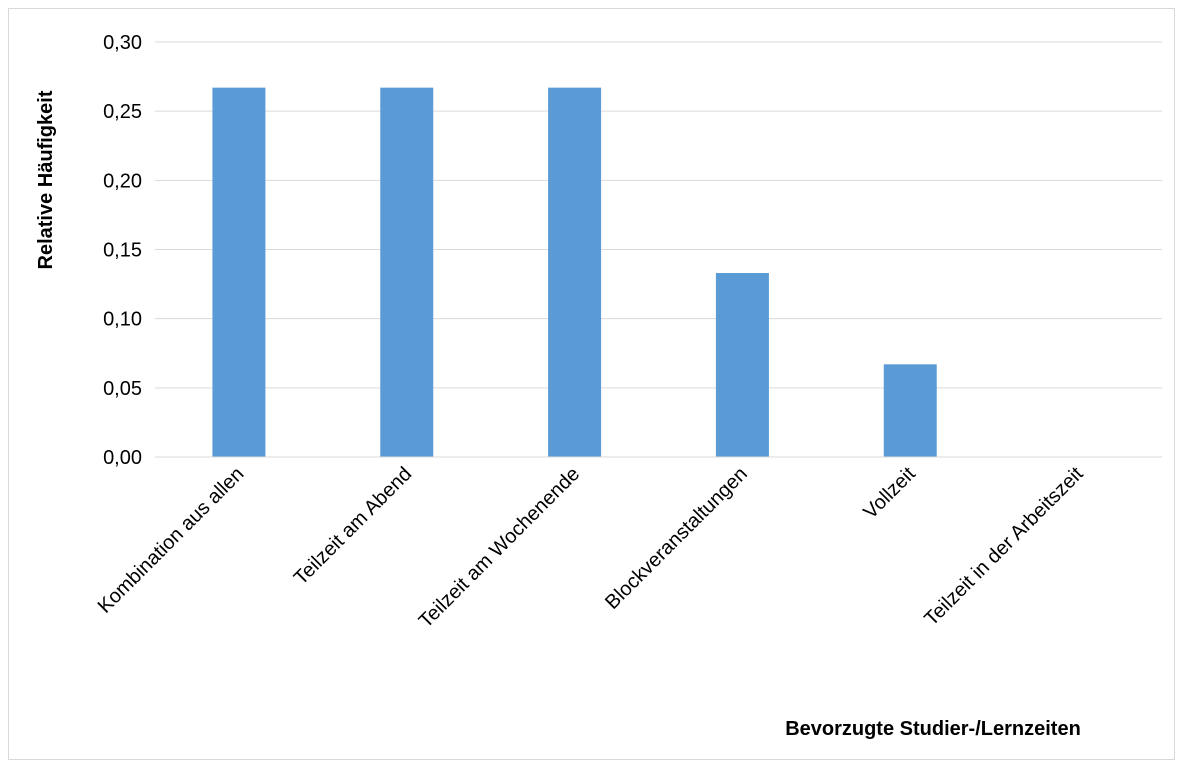  What do you see at coordinates (933, 729) in the screenshot?
I see `x-axis-title: Bevorzugte Studier-/Lernzeiten` at bounding box center [933, 729].